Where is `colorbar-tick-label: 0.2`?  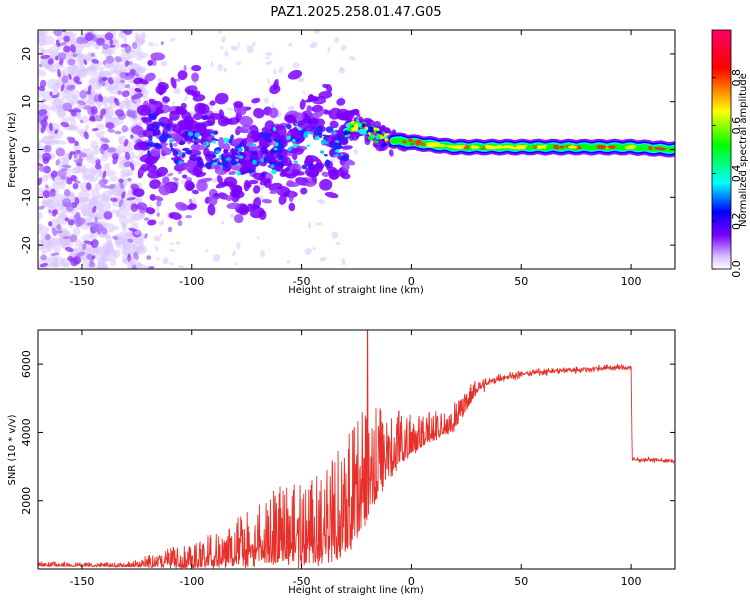
colorbar-tick-label: 0.2 is located at coordinates (736, 221).